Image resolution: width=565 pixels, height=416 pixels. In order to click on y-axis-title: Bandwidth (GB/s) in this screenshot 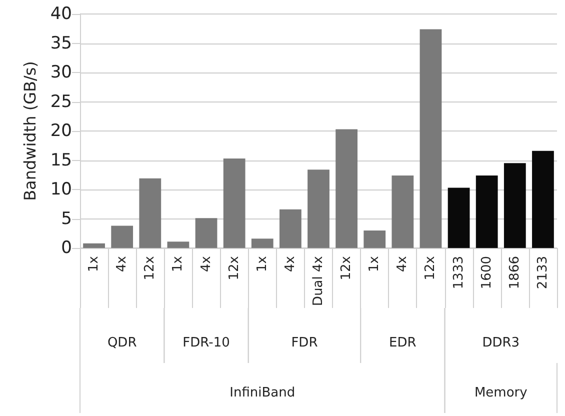, I will do `click(30, 131)`.